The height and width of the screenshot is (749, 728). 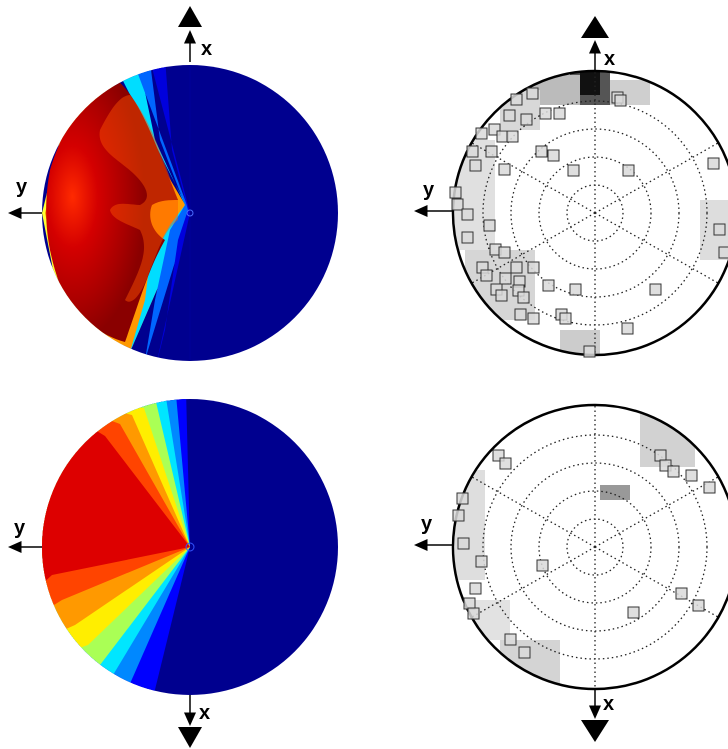 What do you see at coordinates (204, 713) in the screenshot?
I see `bottom-left-x-label: x` at bounding box center [204, 713].